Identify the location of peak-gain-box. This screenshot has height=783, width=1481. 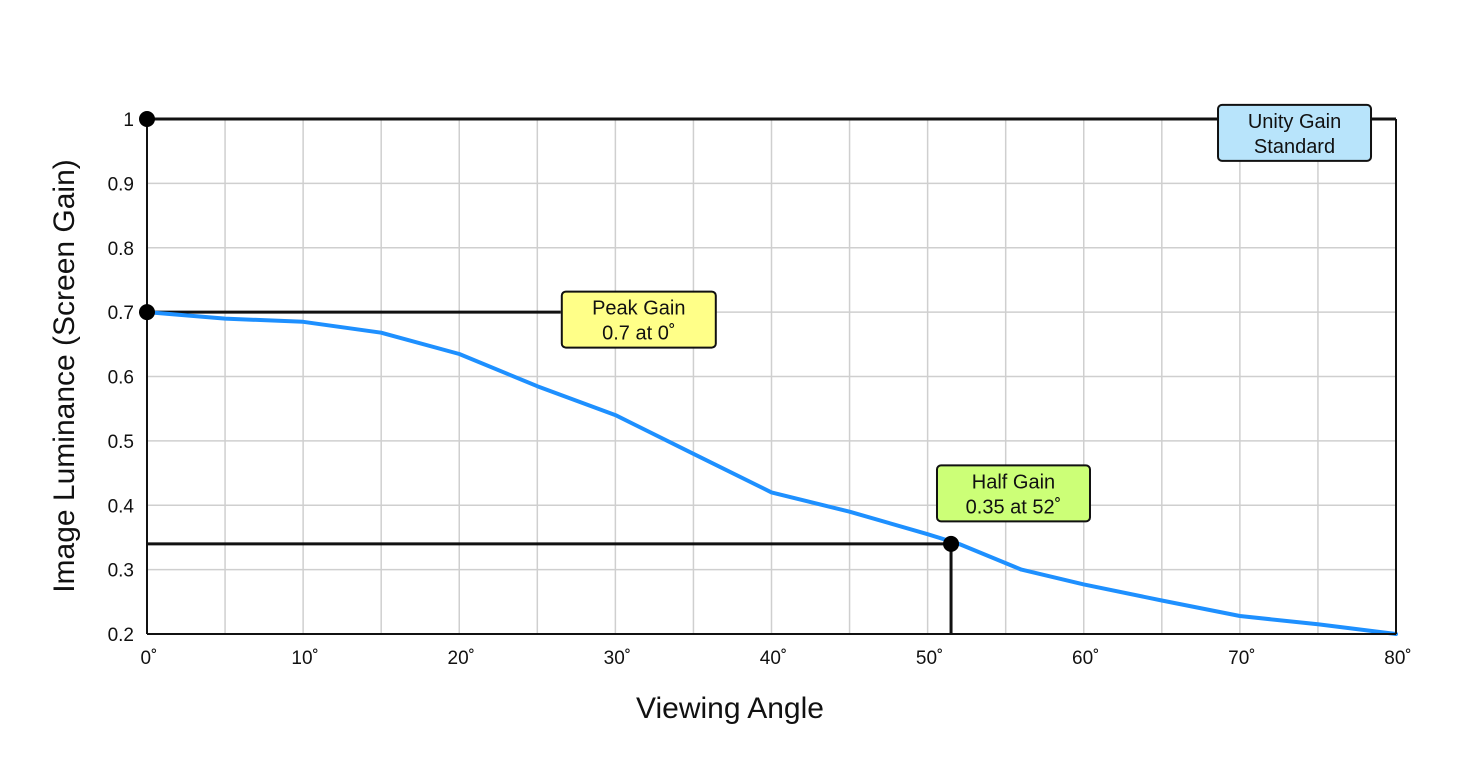
(638, 319).